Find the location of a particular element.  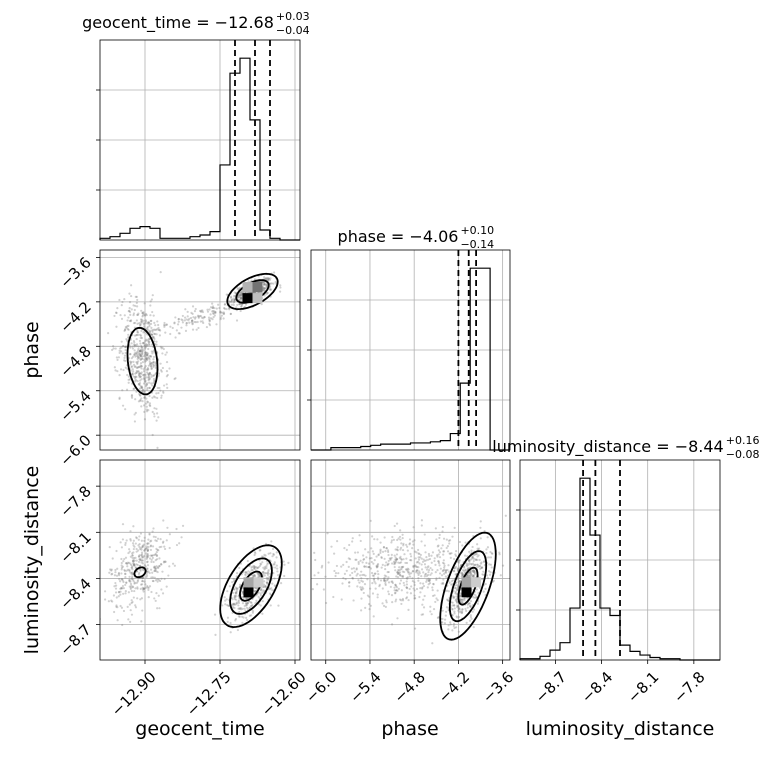

x-axis-label: phase is located at coordinates (409, 729).